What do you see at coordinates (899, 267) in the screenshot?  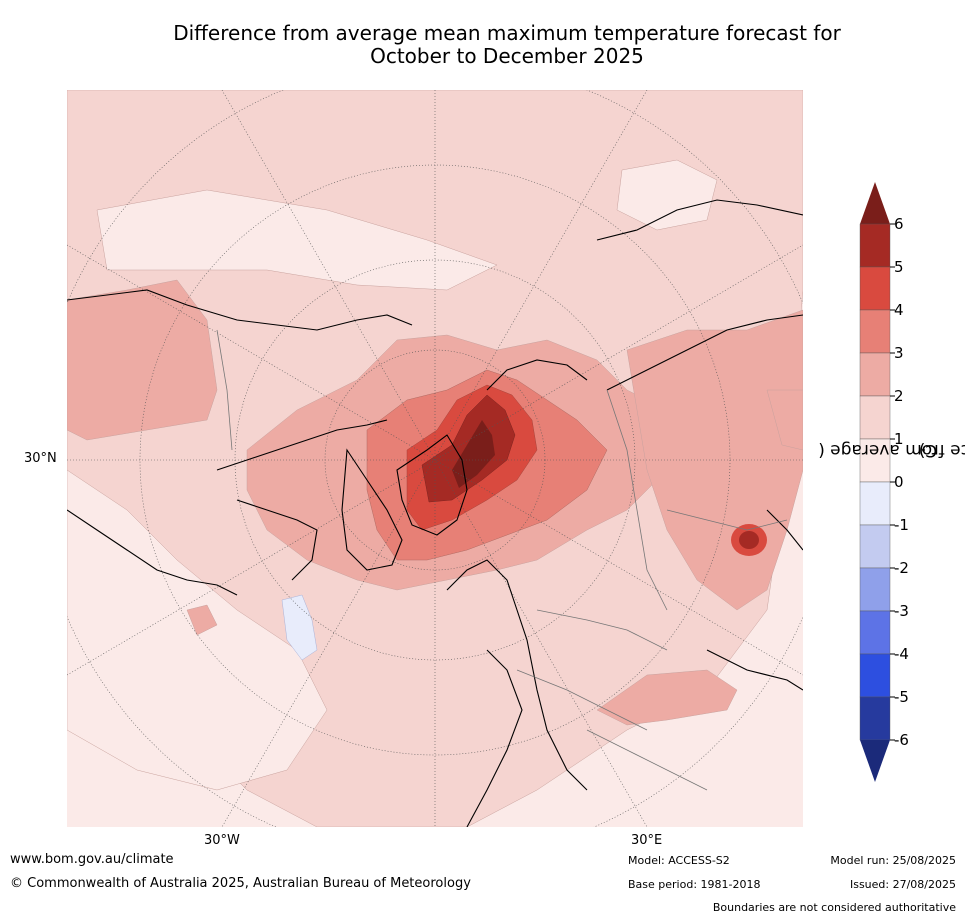 I see `colorbar-tick-label: 5` at bounding box center [899, 267].